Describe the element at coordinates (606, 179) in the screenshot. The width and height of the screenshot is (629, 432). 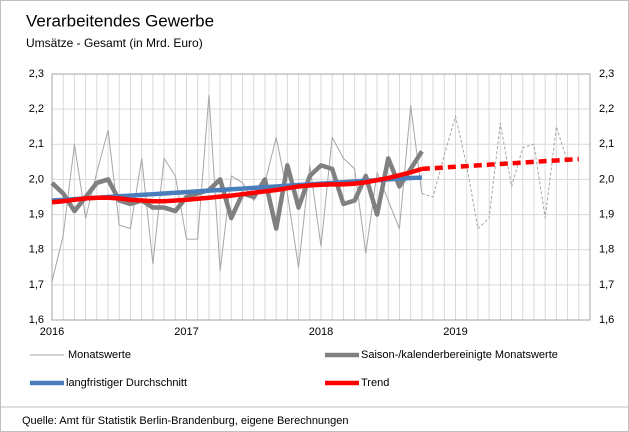
I see `y2-tick-label: 2,0` at that location.